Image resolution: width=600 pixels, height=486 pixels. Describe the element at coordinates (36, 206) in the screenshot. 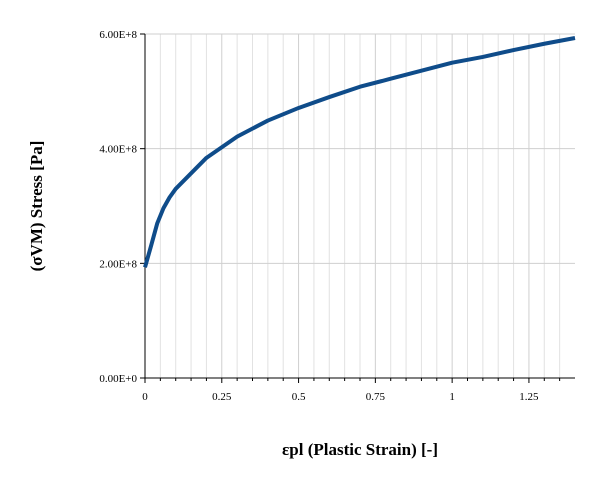

I see `y-axis-title: (σVM) Stress [Pa]` at that location.